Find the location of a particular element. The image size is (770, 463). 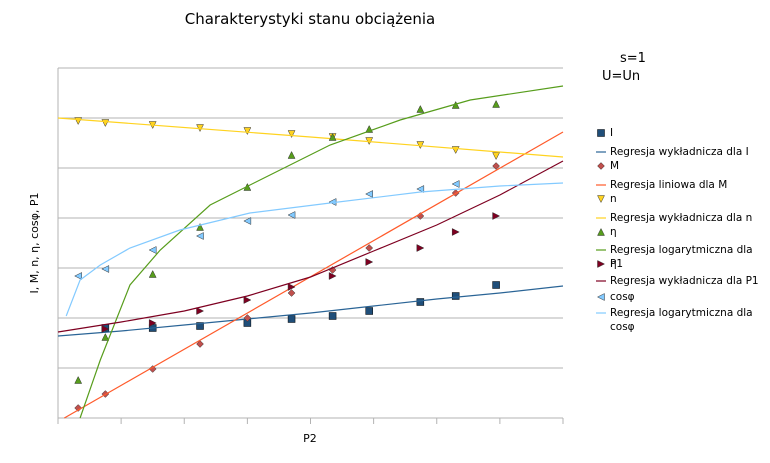

legend-label: Regresja wykładnicza dla P1 is located at coordinates (684, 281).